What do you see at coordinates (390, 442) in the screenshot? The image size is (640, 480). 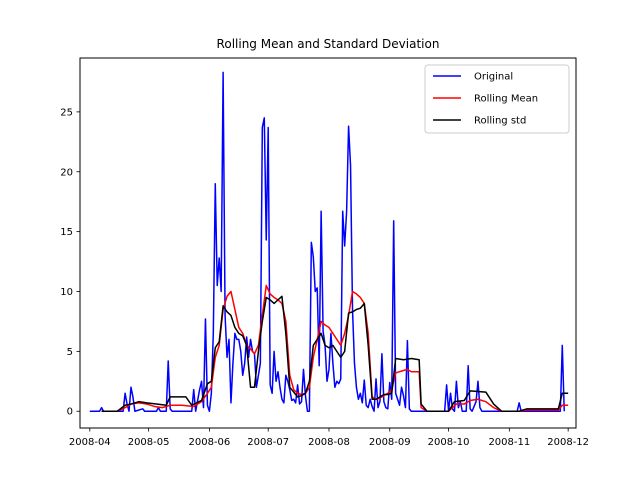 I see `x-tick-label: 2008-09` at bounding box center [390, 442].